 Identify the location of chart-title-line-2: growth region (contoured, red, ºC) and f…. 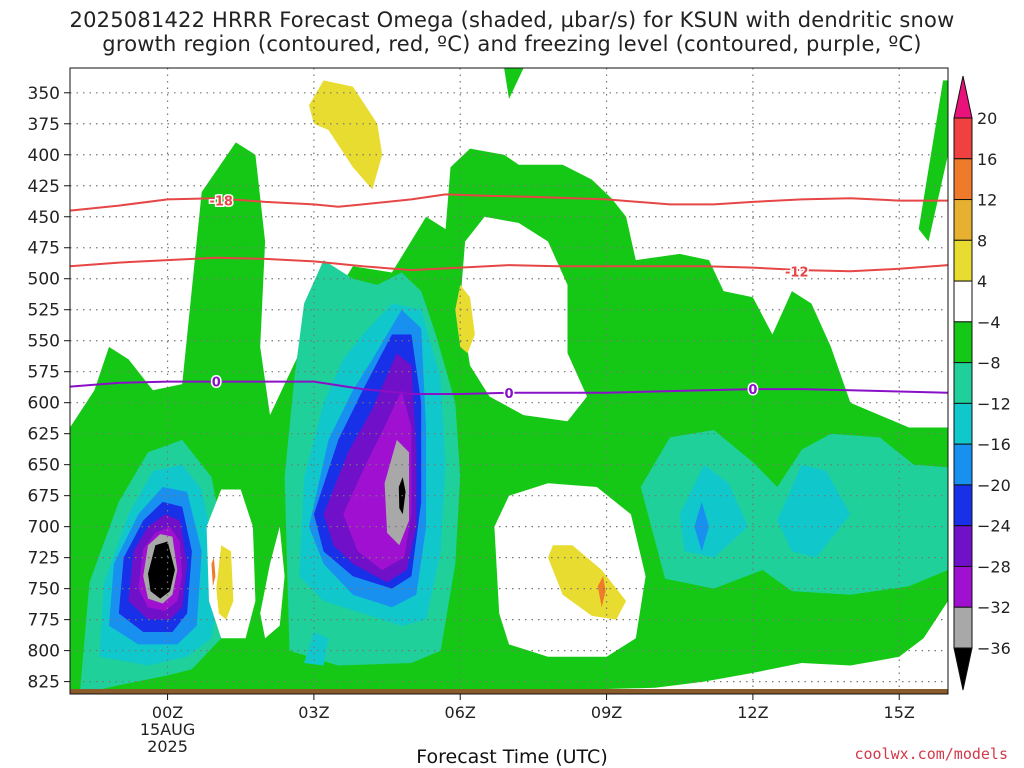
(512, 44).